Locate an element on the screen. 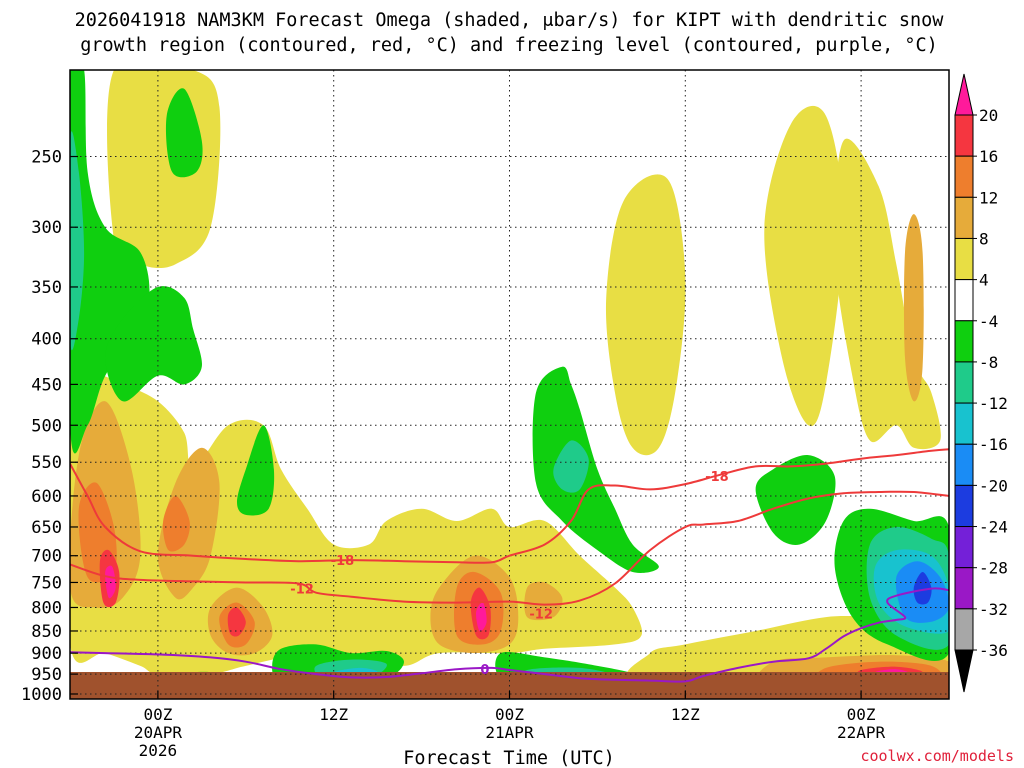 The image size is (1024, 768). colorbar-label-11: -28 is located at coordinates (993, 568).